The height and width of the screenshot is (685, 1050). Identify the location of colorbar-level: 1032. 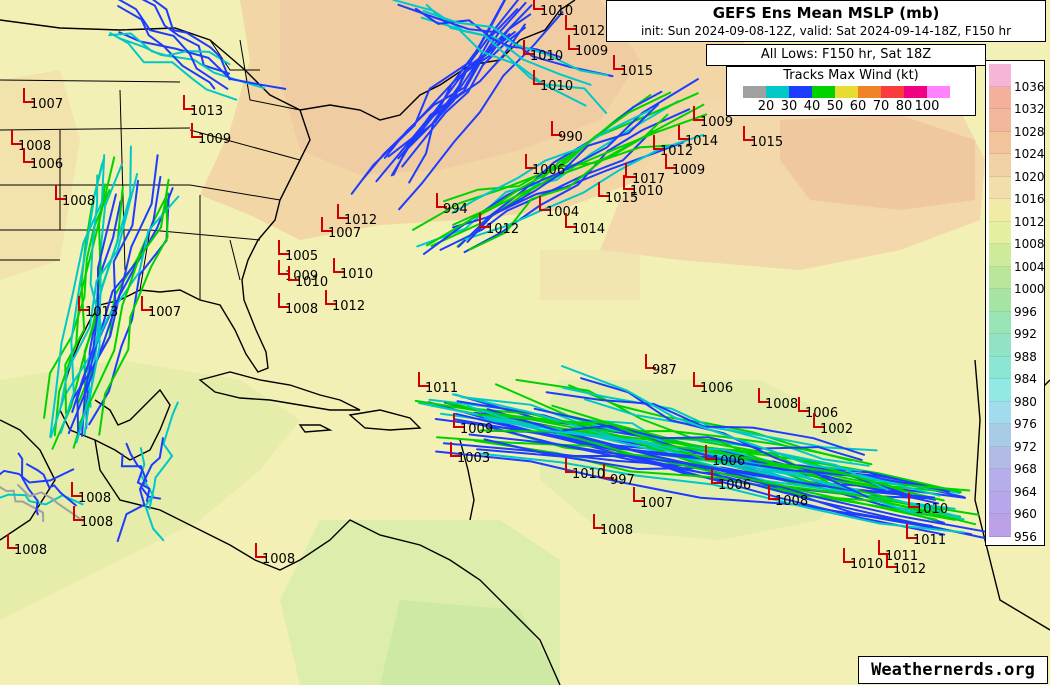
(1029, 109).